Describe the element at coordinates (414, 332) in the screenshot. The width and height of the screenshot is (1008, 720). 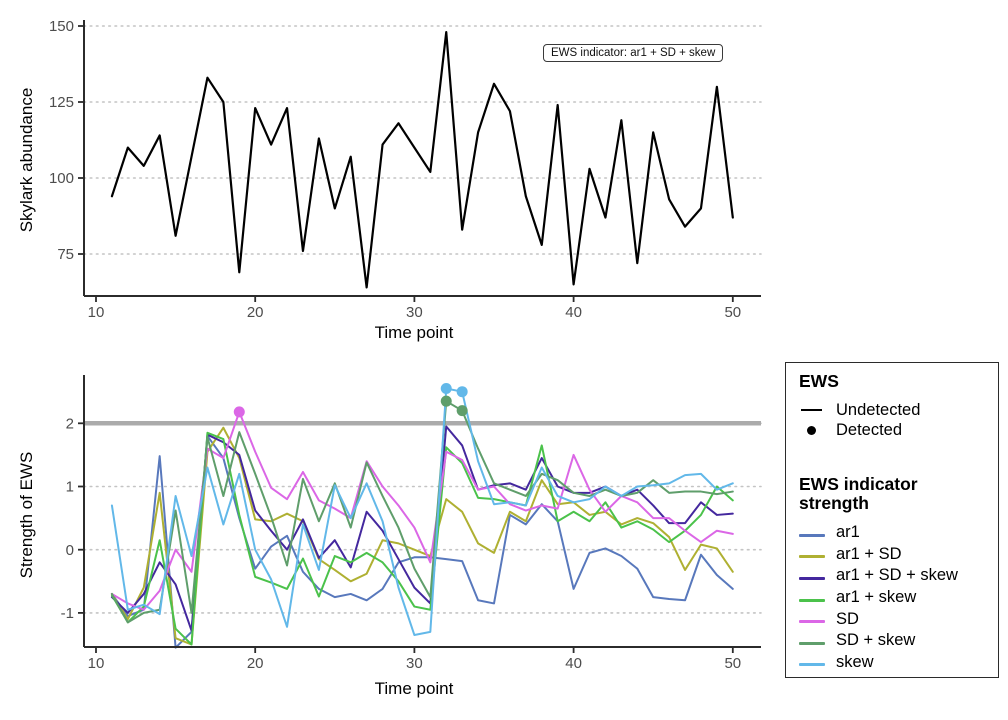
I see `top-x-axis-title: Time point` at that location.